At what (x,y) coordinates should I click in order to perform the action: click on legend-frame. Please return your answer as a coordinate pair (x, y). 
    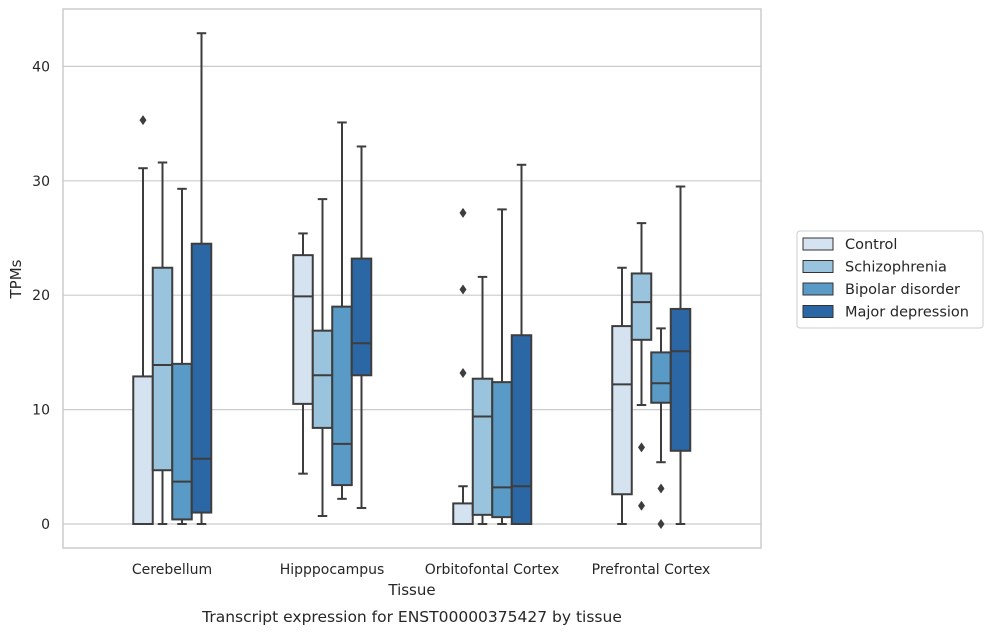
    Looking at the image, I should click on (890, 279).